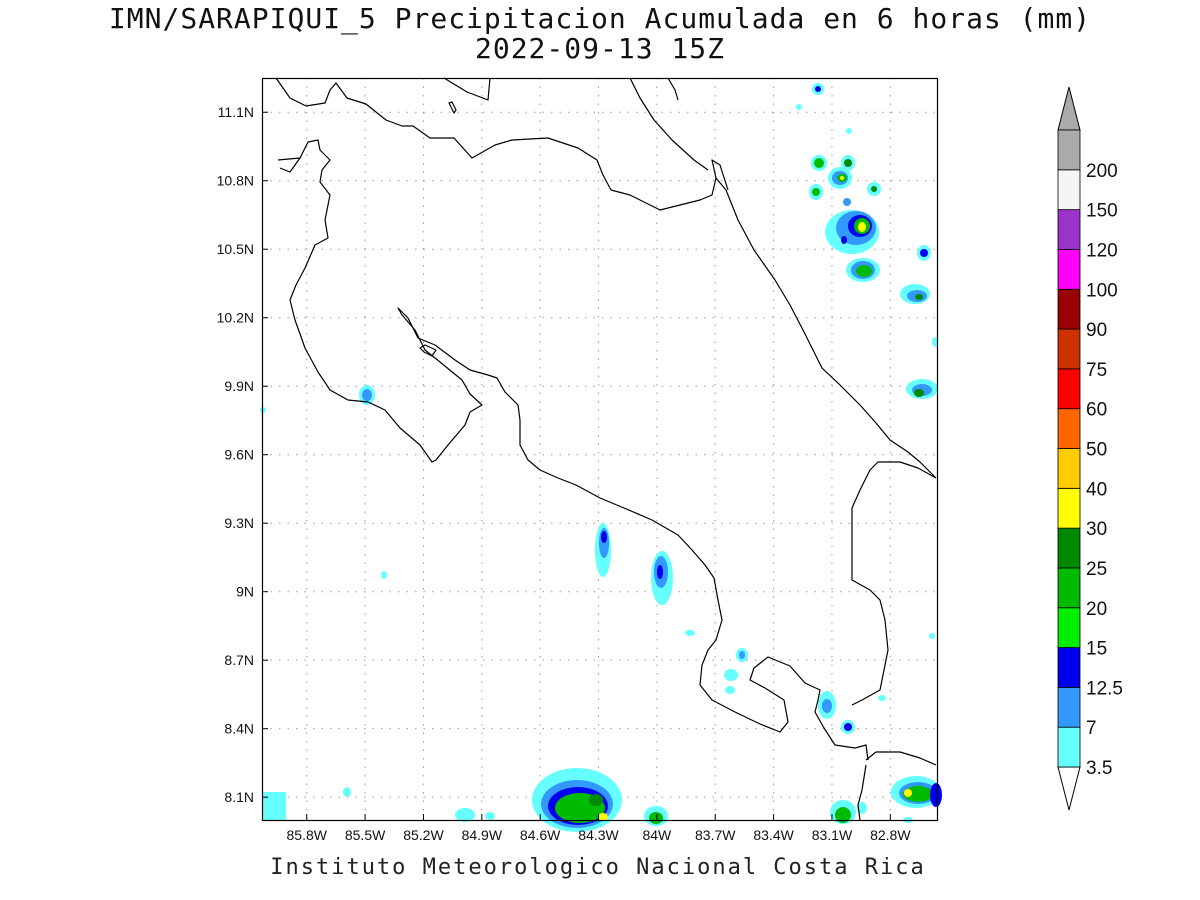  What do you see at coordinates (1102, 171) in the screenshot?
I see `colorbar-label: 200` at bounding box center [1102, 171].